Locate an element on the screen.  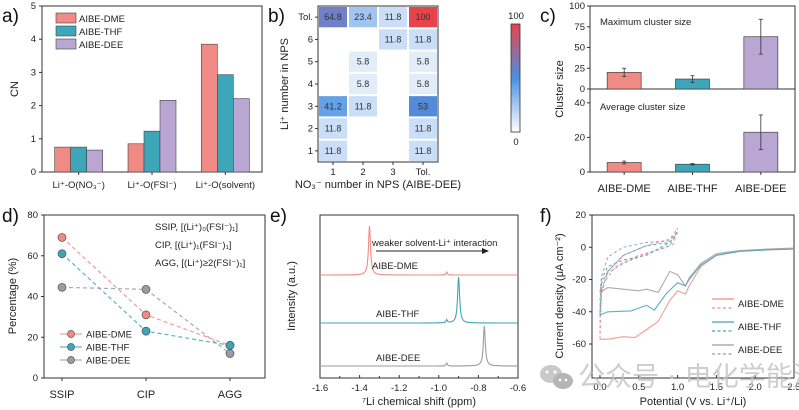
y-tick-label: 6 is located at coordinates (310, 39).